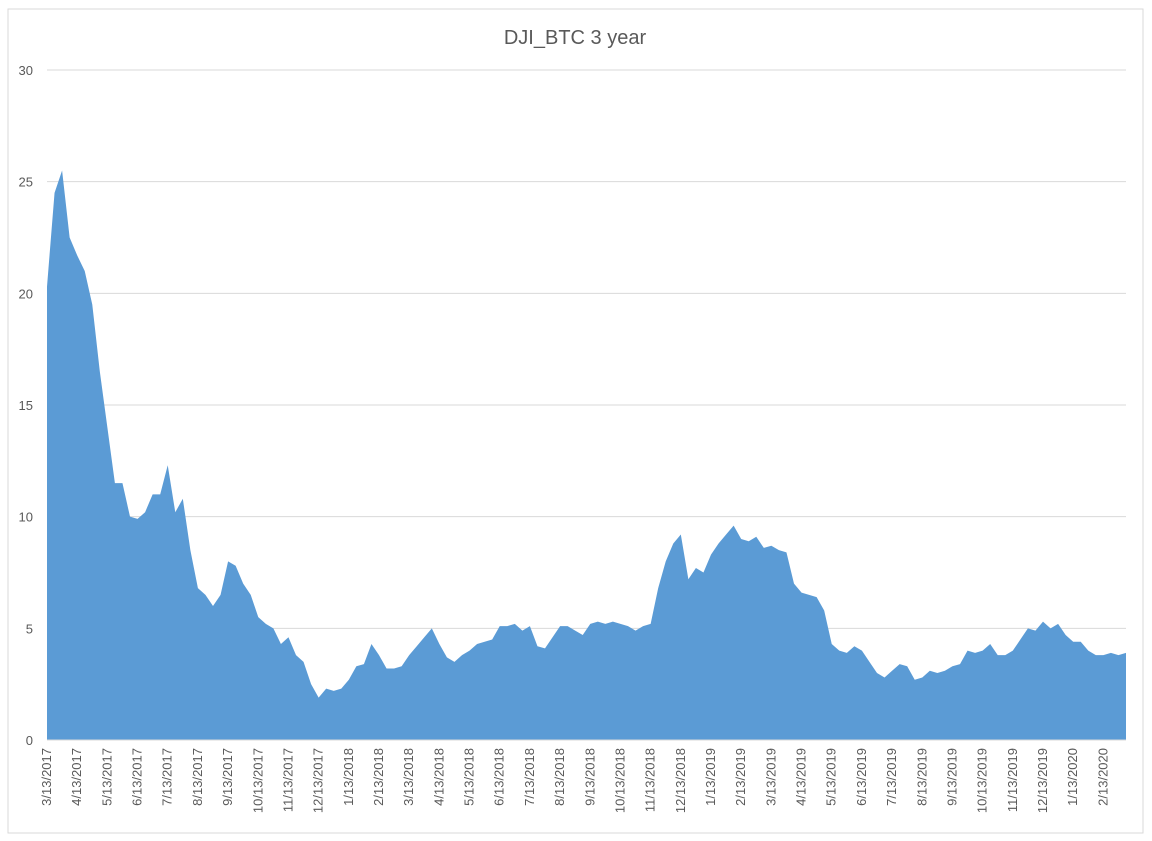 The image size is (1152, 841). I want to click on x-tick-label: 3/13/2017, so click(46, 777).